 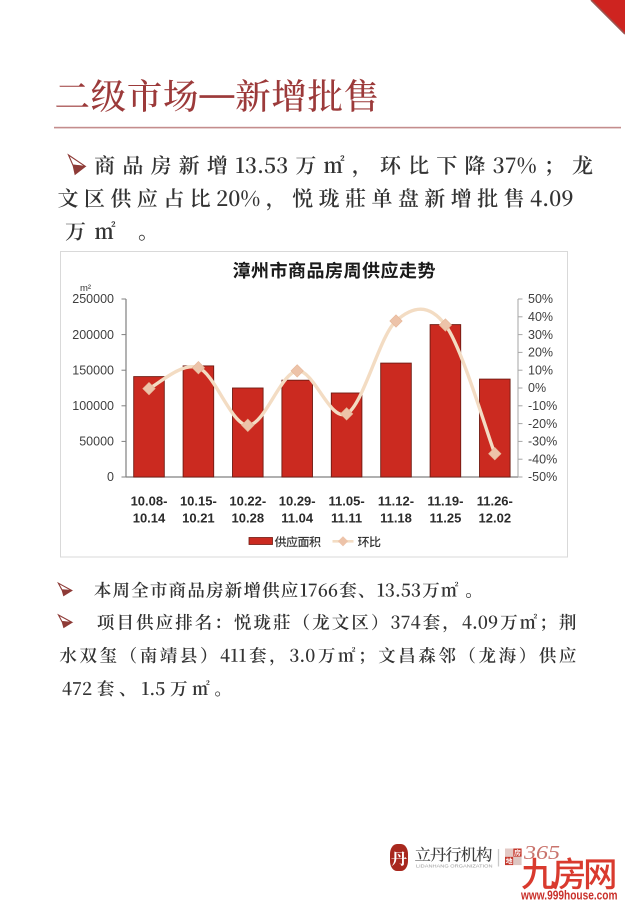 I want to click on svg-text: 11.12-, so click(x=396, y=501).